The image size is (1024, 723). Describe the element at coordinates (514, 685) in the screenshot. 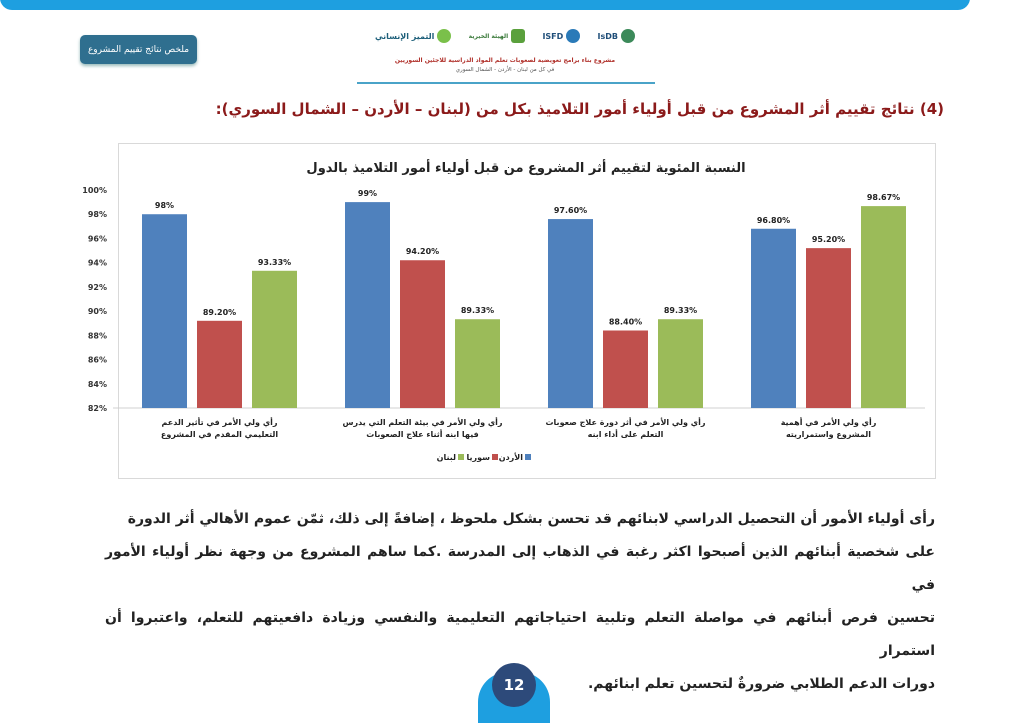

I see `page-number: 12` at that location.